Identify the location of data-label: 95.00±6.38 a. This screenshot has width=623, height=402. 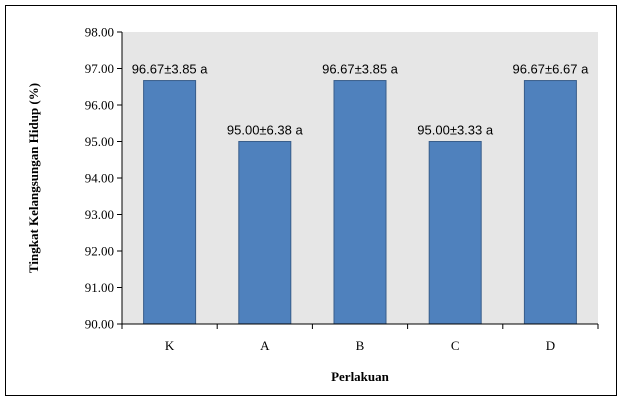
(265, 130).